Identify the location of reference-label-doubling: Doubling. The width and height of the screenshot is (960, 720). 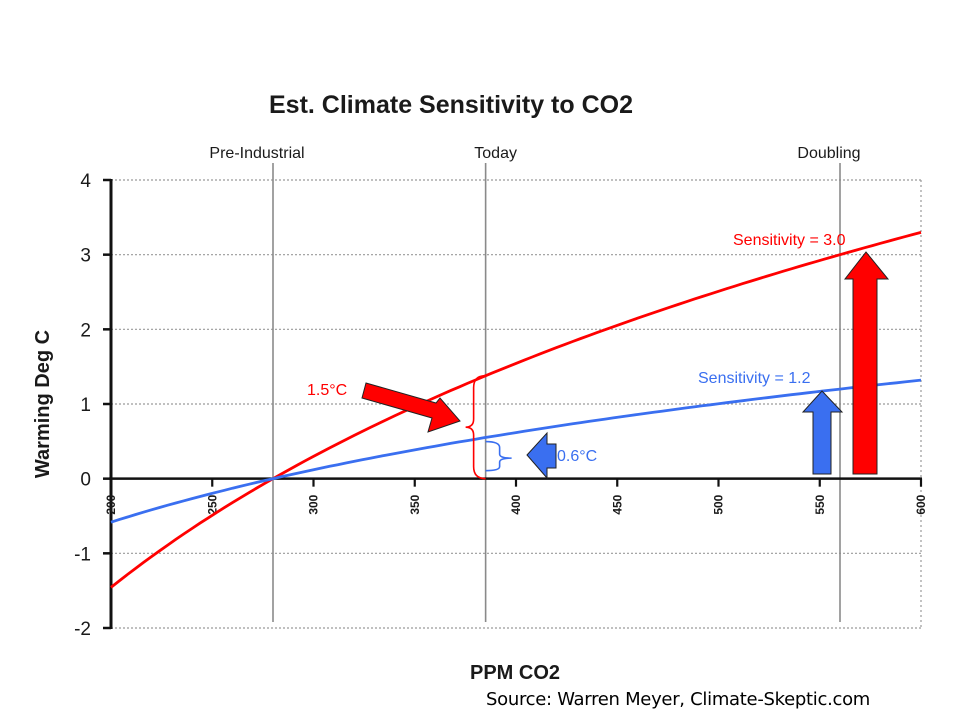
(828, 153).